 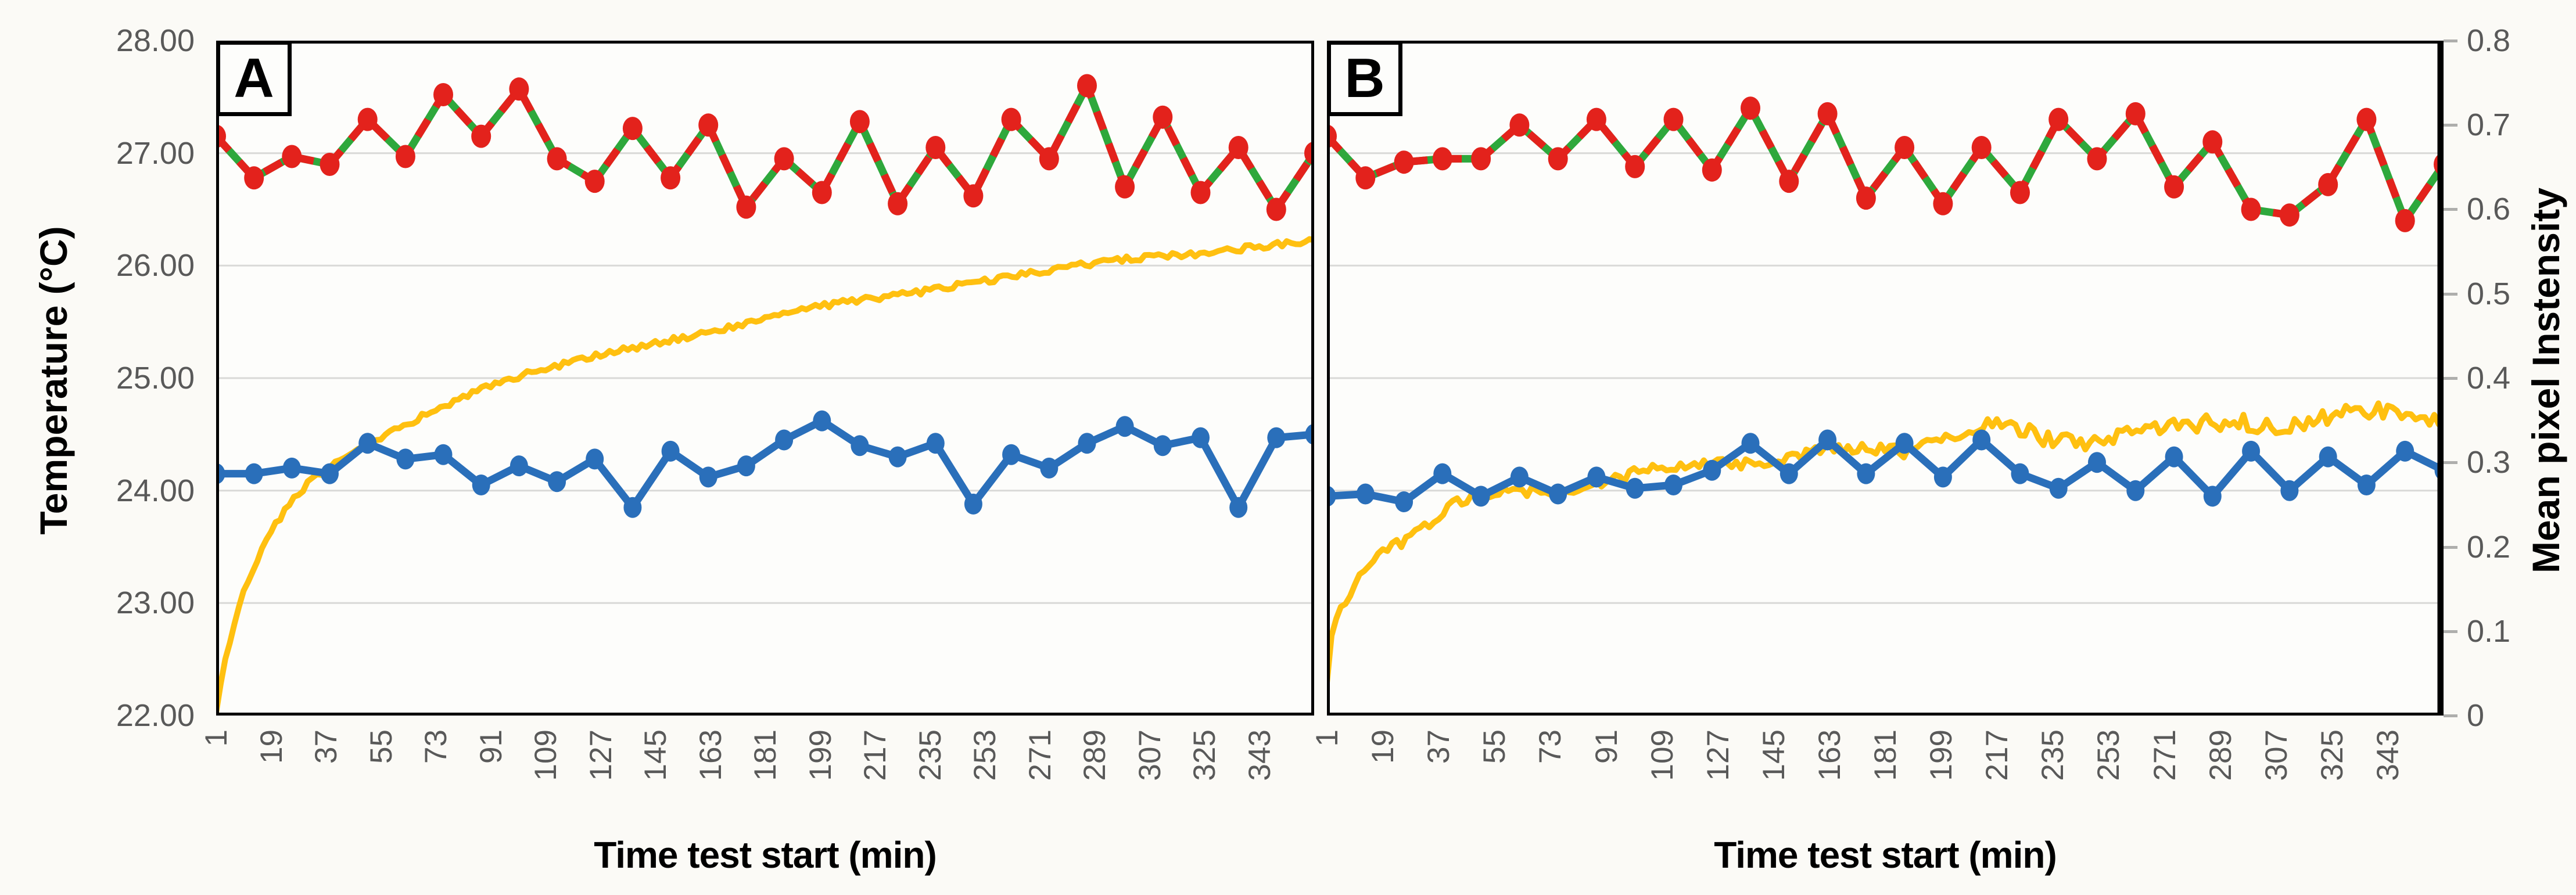 What do you see at coordinates (155, 602) in the screenshot?
I see `left-axis-tick-label: 23.00` at bounding box center [155, 602].